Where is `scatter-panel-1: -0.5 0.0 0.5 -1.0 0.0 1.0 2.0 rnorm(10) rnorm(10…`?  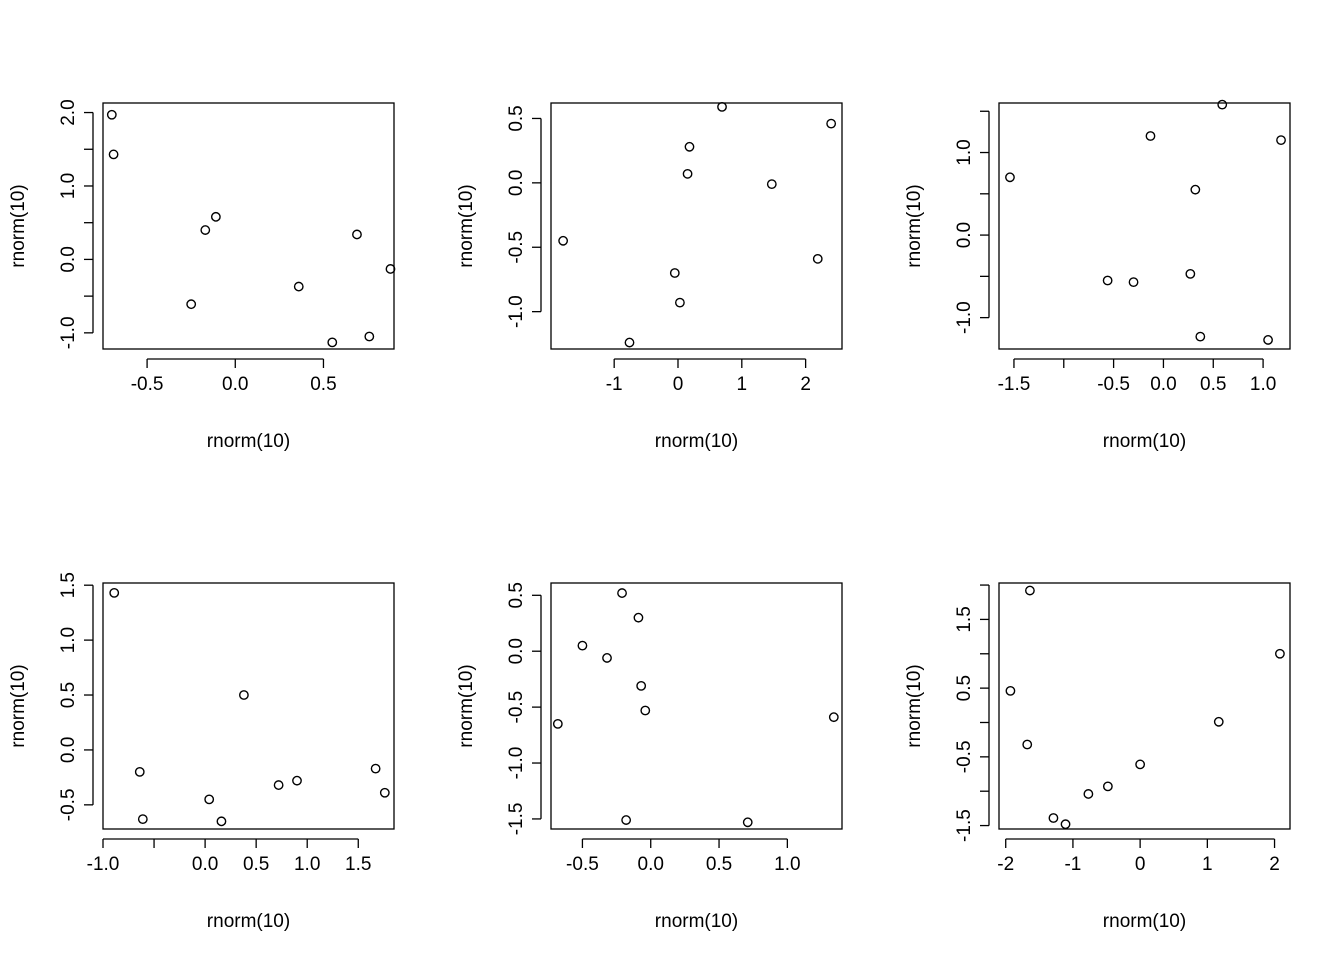 scatter-panel-1: -0.5 0.0 0.5 -1.0 0.0 1.0 2.0 rnorm(10) rnorm(10… is located at coordinates (202, 275).